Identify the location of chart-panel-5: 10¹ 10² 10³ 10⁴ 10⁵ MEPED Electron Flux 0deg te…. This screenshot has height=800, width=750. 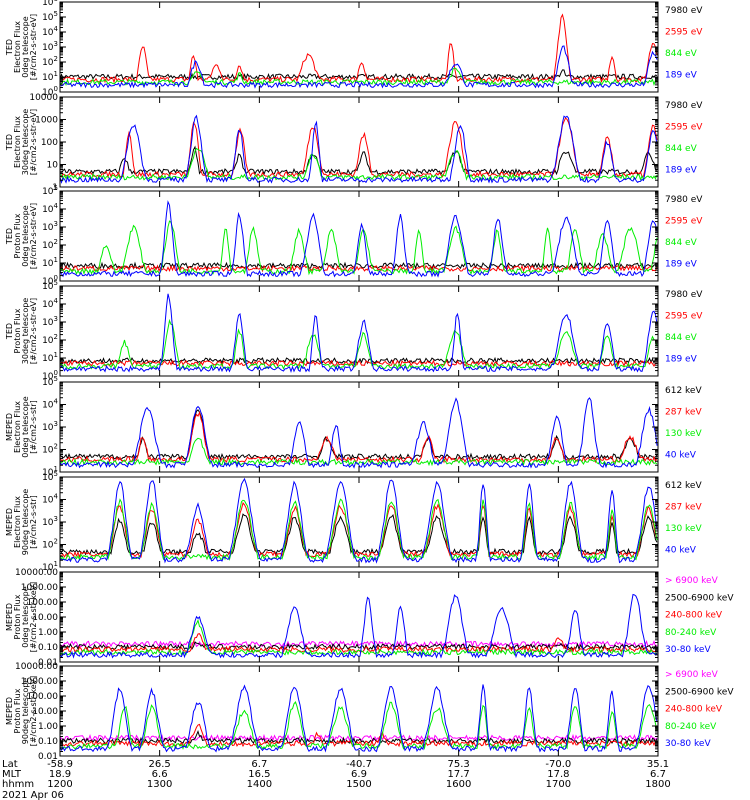
(353, 426).